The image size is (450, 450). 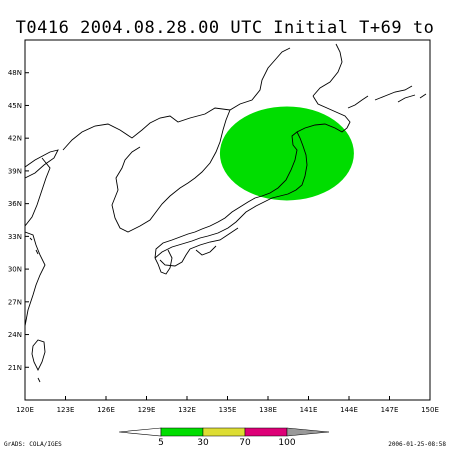 I want to click on lon-label: 126E, so click(x=106, y=410).